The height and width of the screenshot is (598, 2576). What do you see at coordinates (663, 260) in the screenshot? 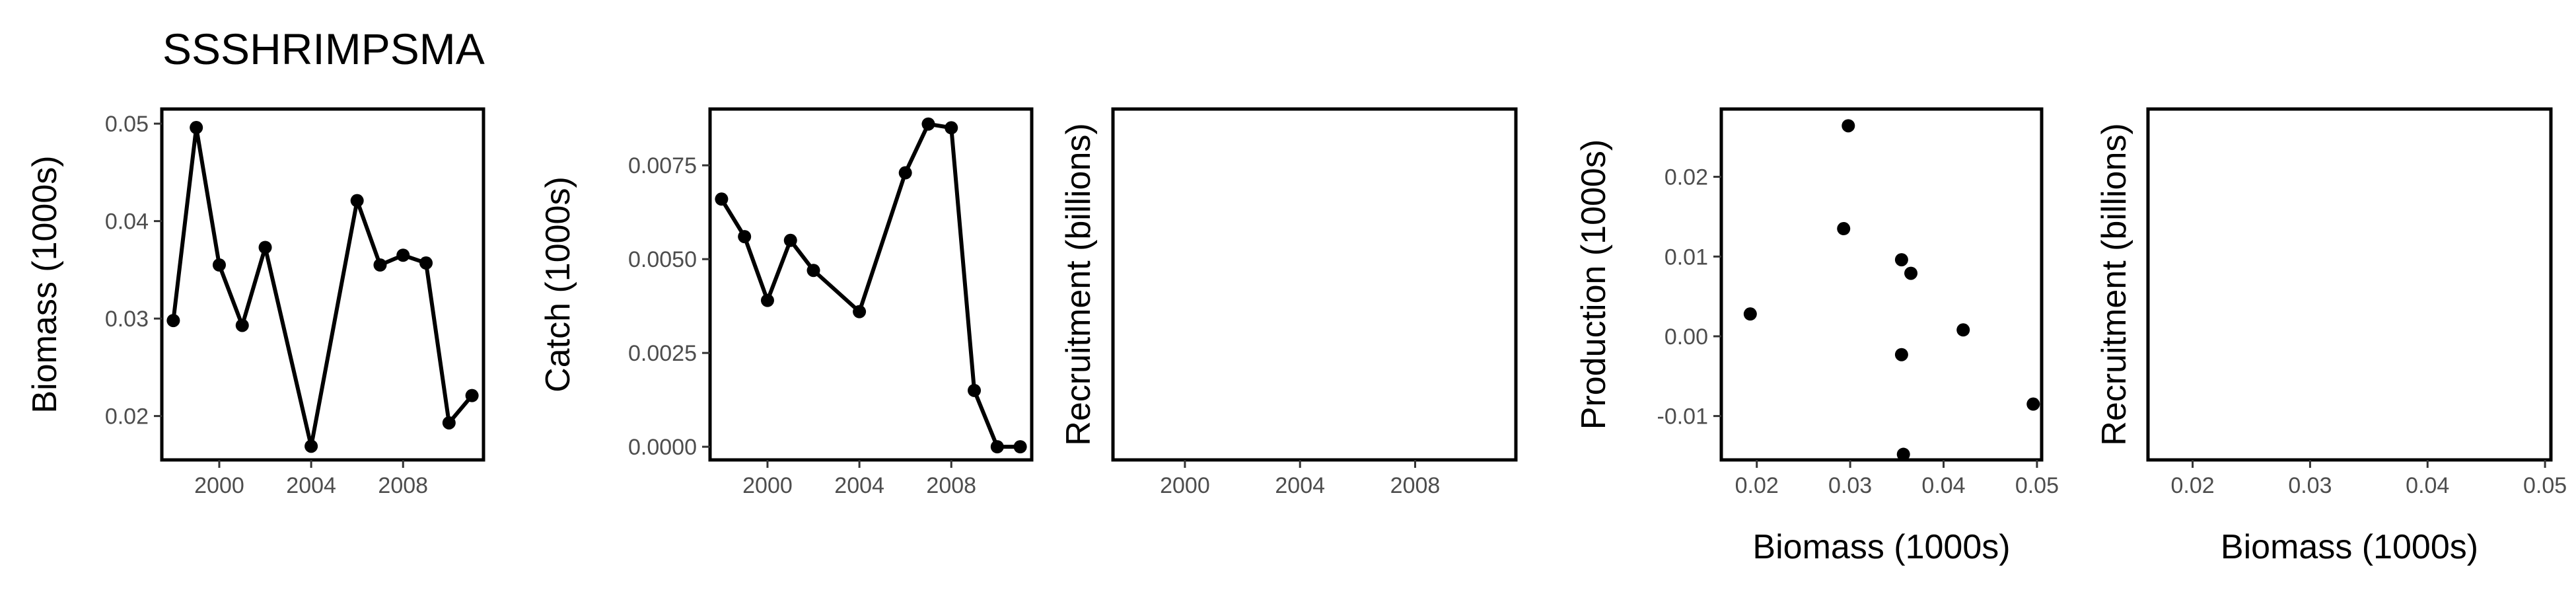
I see `y-tick-label: 0.0050` at bounding box center [663, 260].